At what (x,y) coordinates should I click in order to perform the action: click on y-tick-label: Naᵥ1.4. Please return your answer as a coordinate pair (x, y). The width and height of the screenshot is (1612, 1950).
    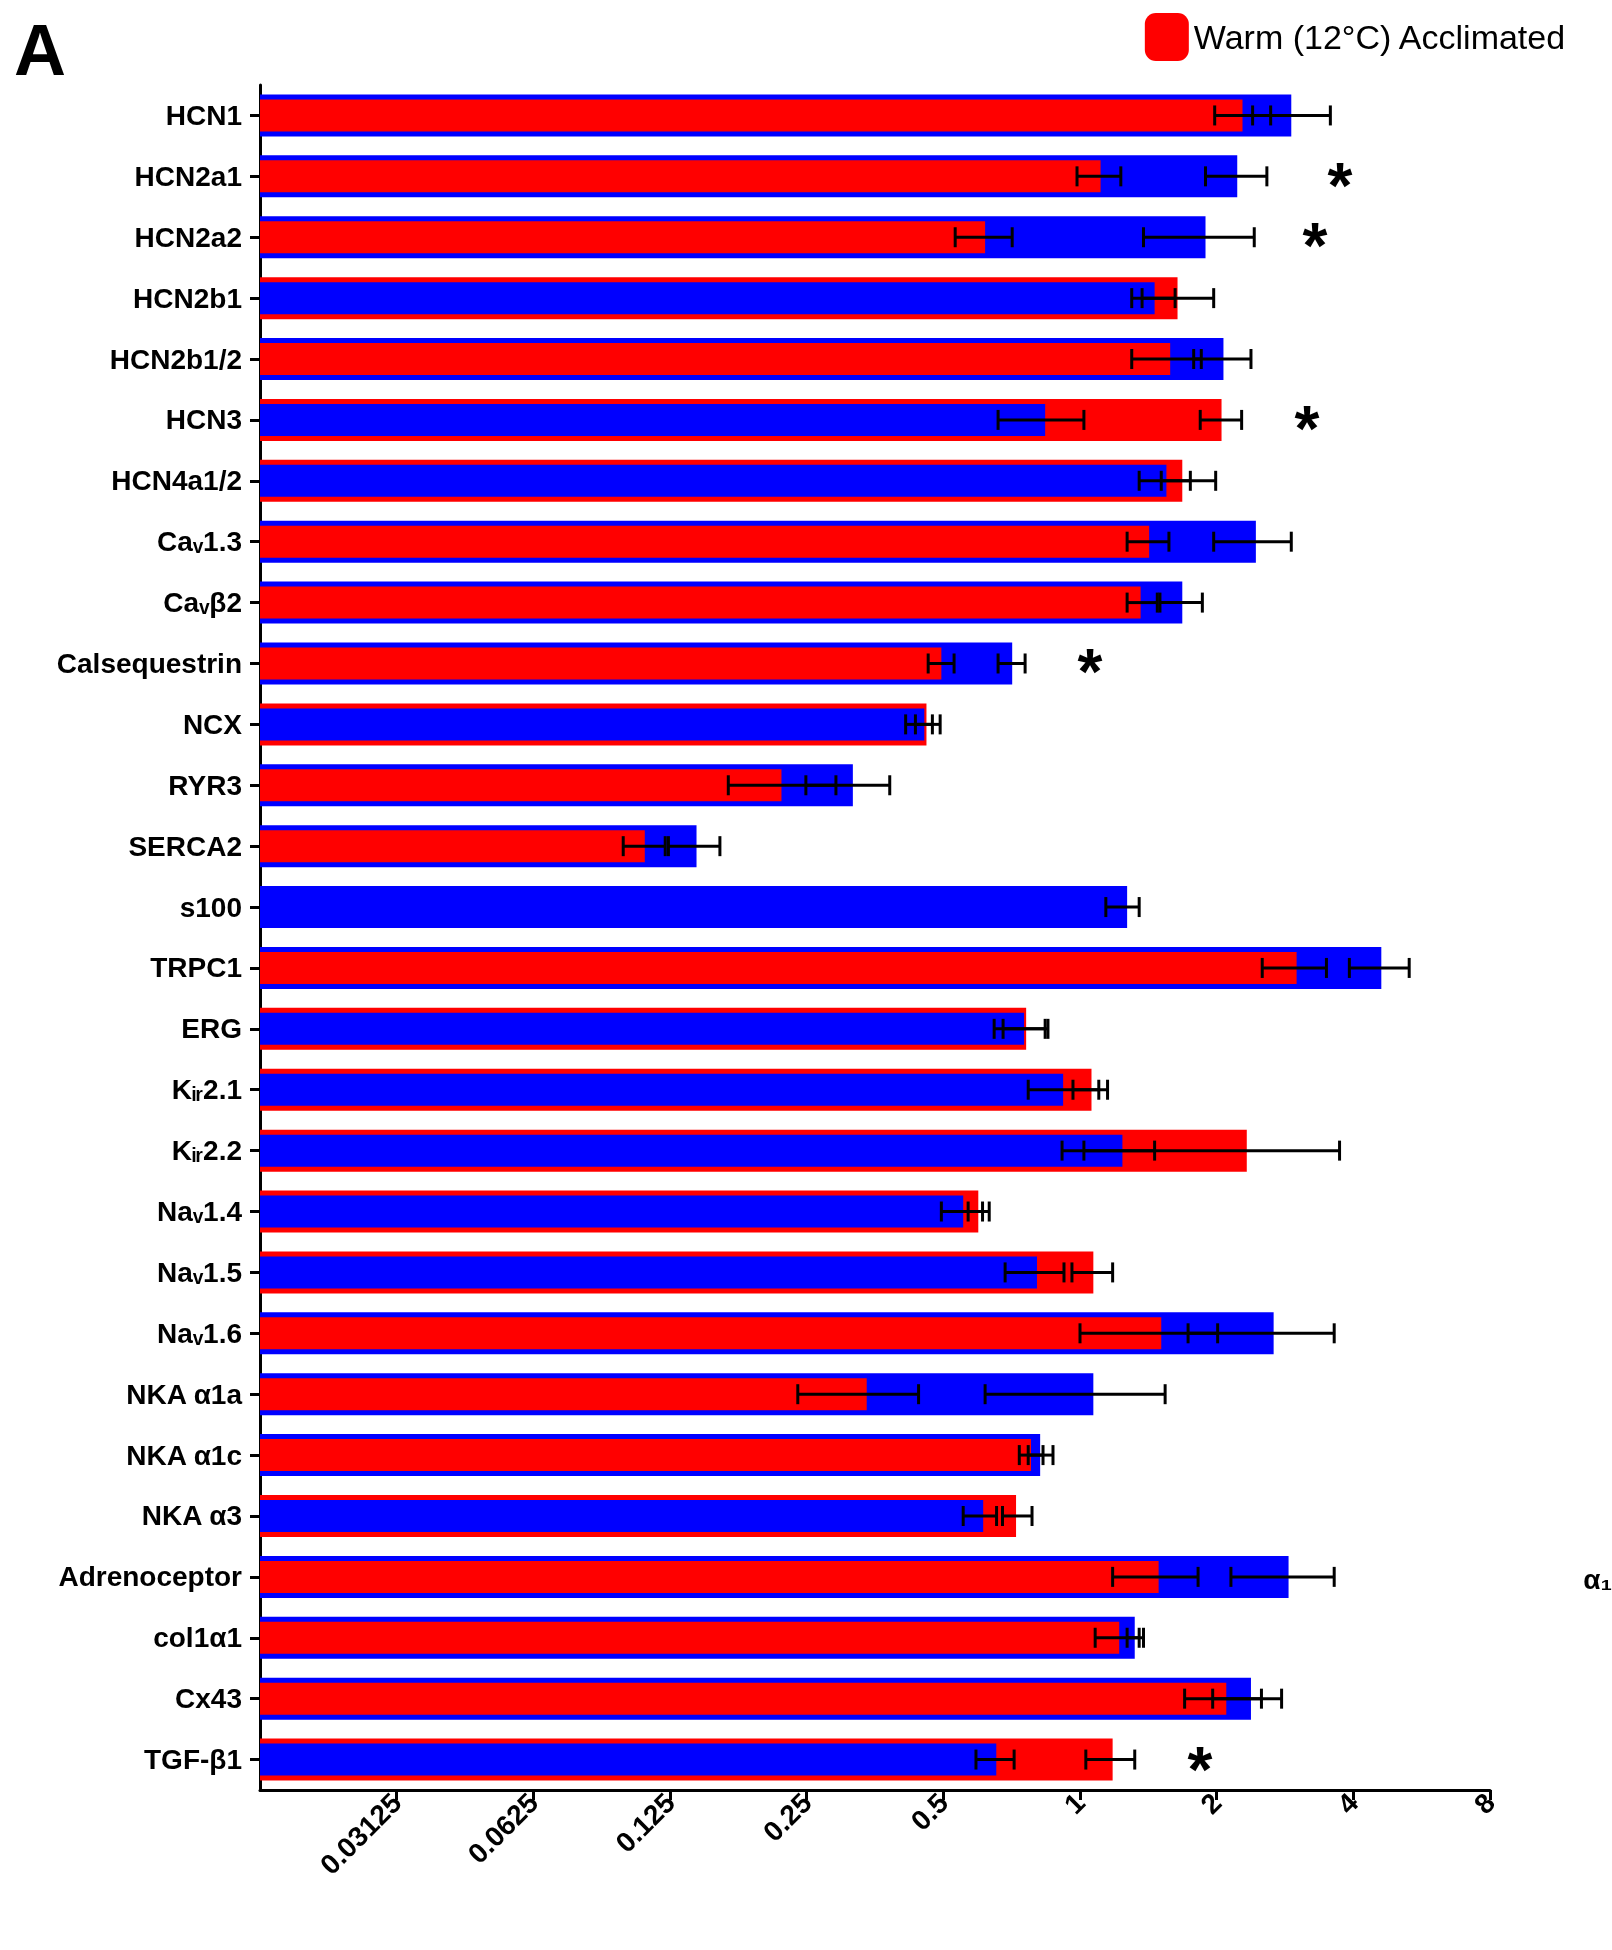
    Looking at the image, I should click on (200, 1212).